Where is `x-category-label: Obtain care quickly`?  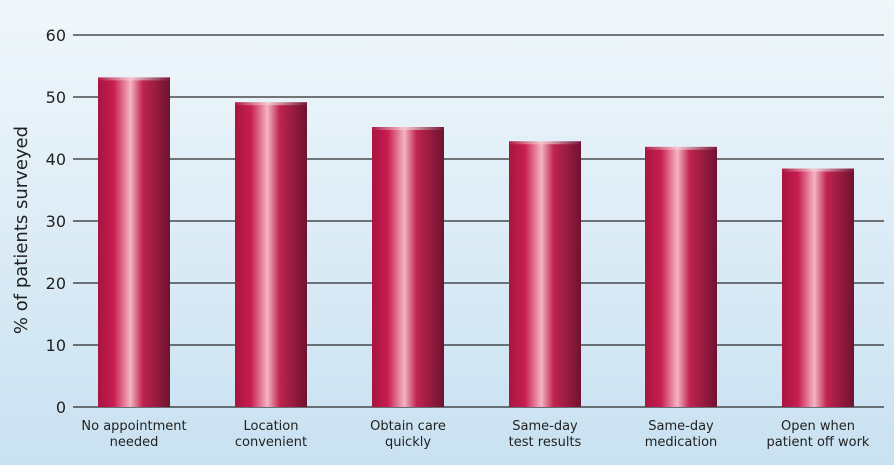
x-category-label: Obtain care quickly is located at coordinates (408, 434).